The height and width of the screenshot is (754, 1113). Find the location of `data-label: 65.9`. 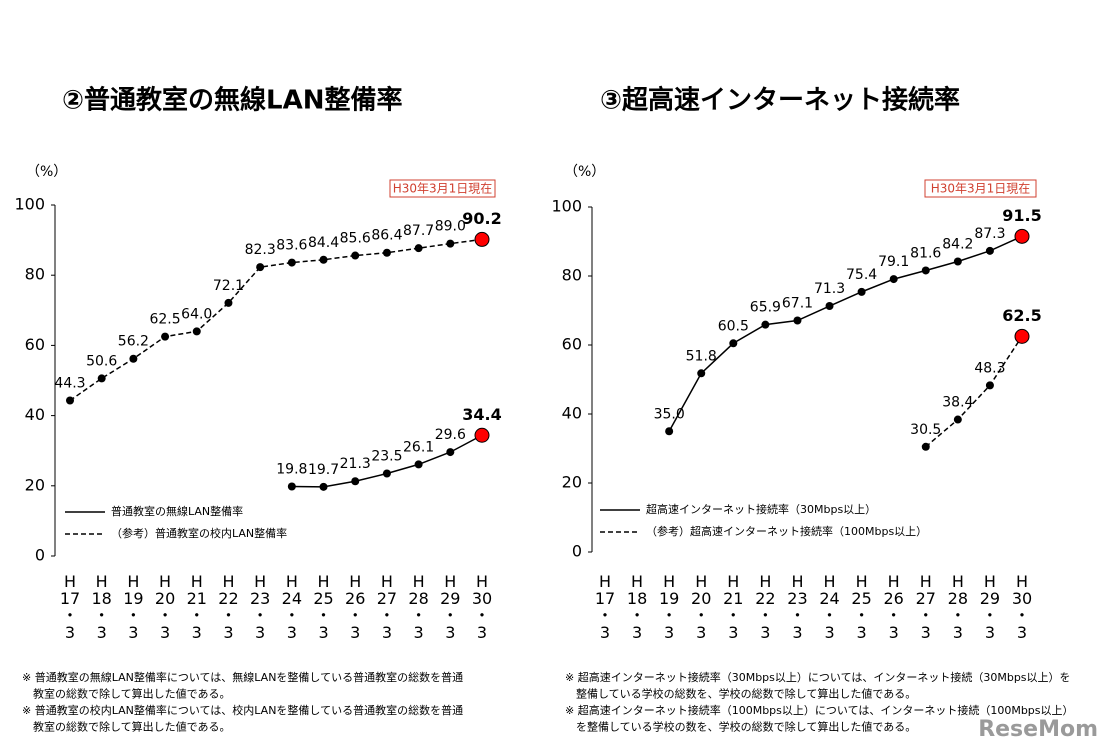

data-label: 65.9 is located at coordinates (765, 308).